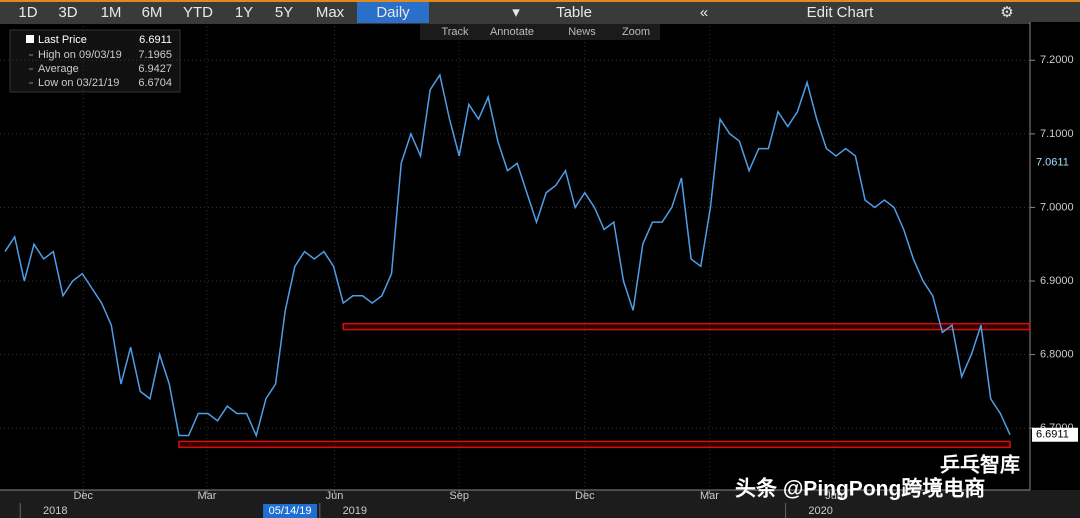 This screenshot has width=1080, height=518. I want to click on legend-entry: High on 09/03/19, so click(80, 55).